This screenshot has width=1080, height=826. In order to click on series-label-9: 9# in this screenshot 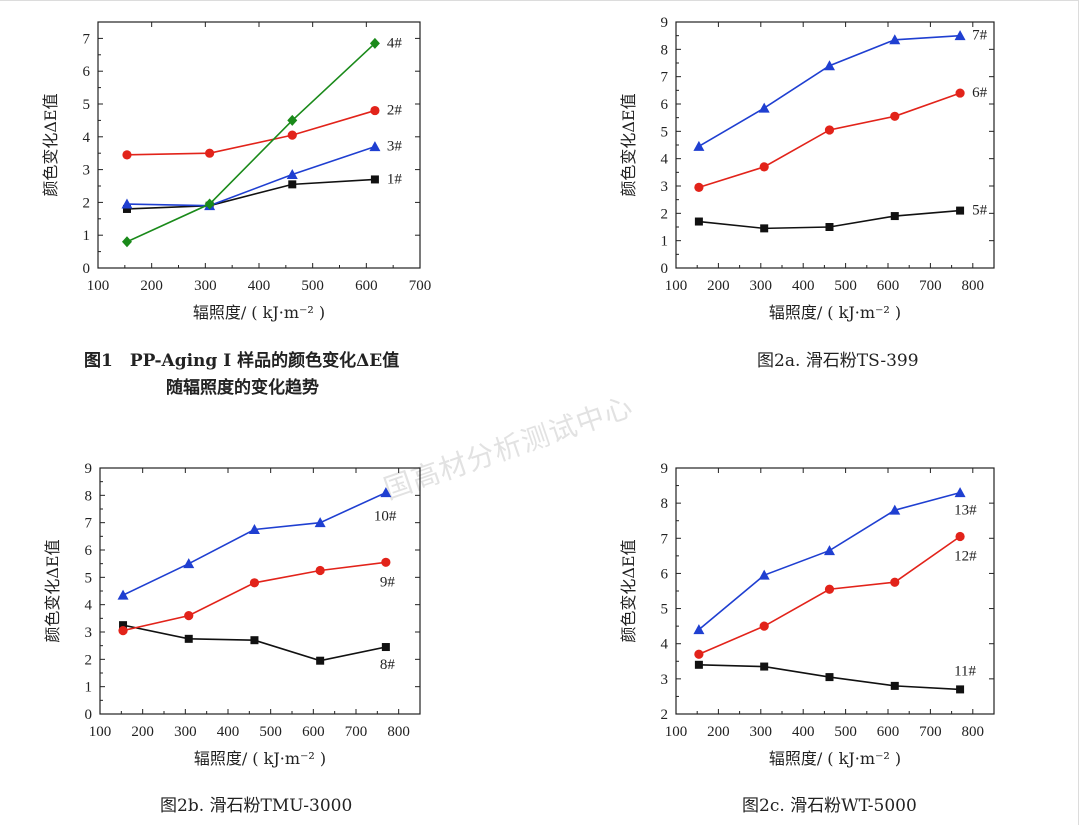, I will do `click(388, 582)`.